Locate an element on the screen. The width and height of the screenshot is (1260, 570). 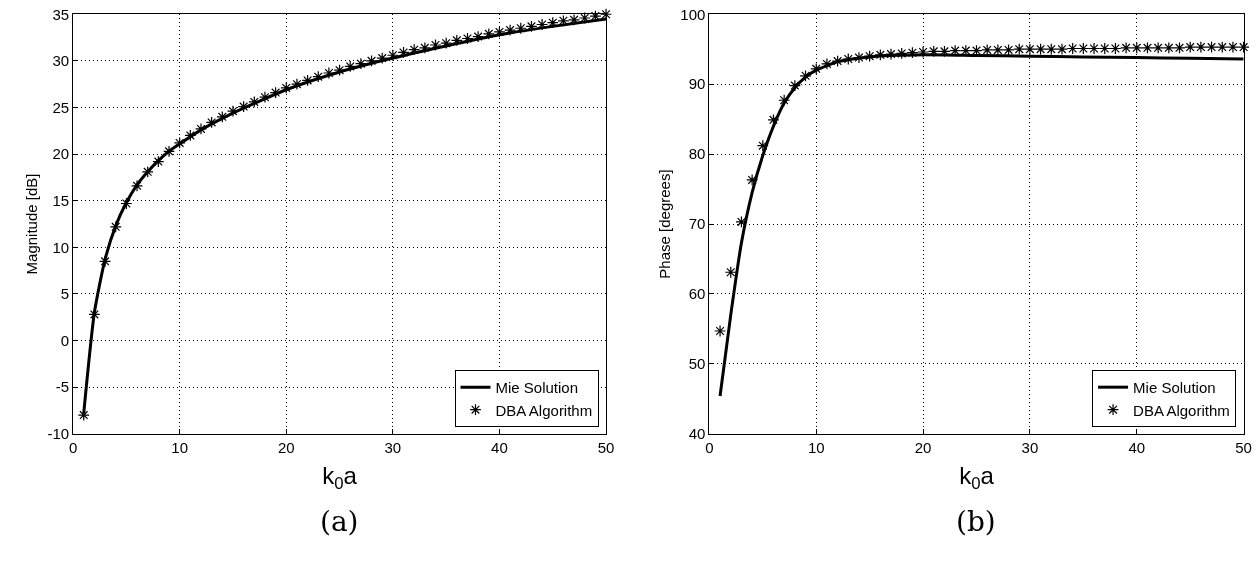
text: (a) is located at coordinates (339, 521).